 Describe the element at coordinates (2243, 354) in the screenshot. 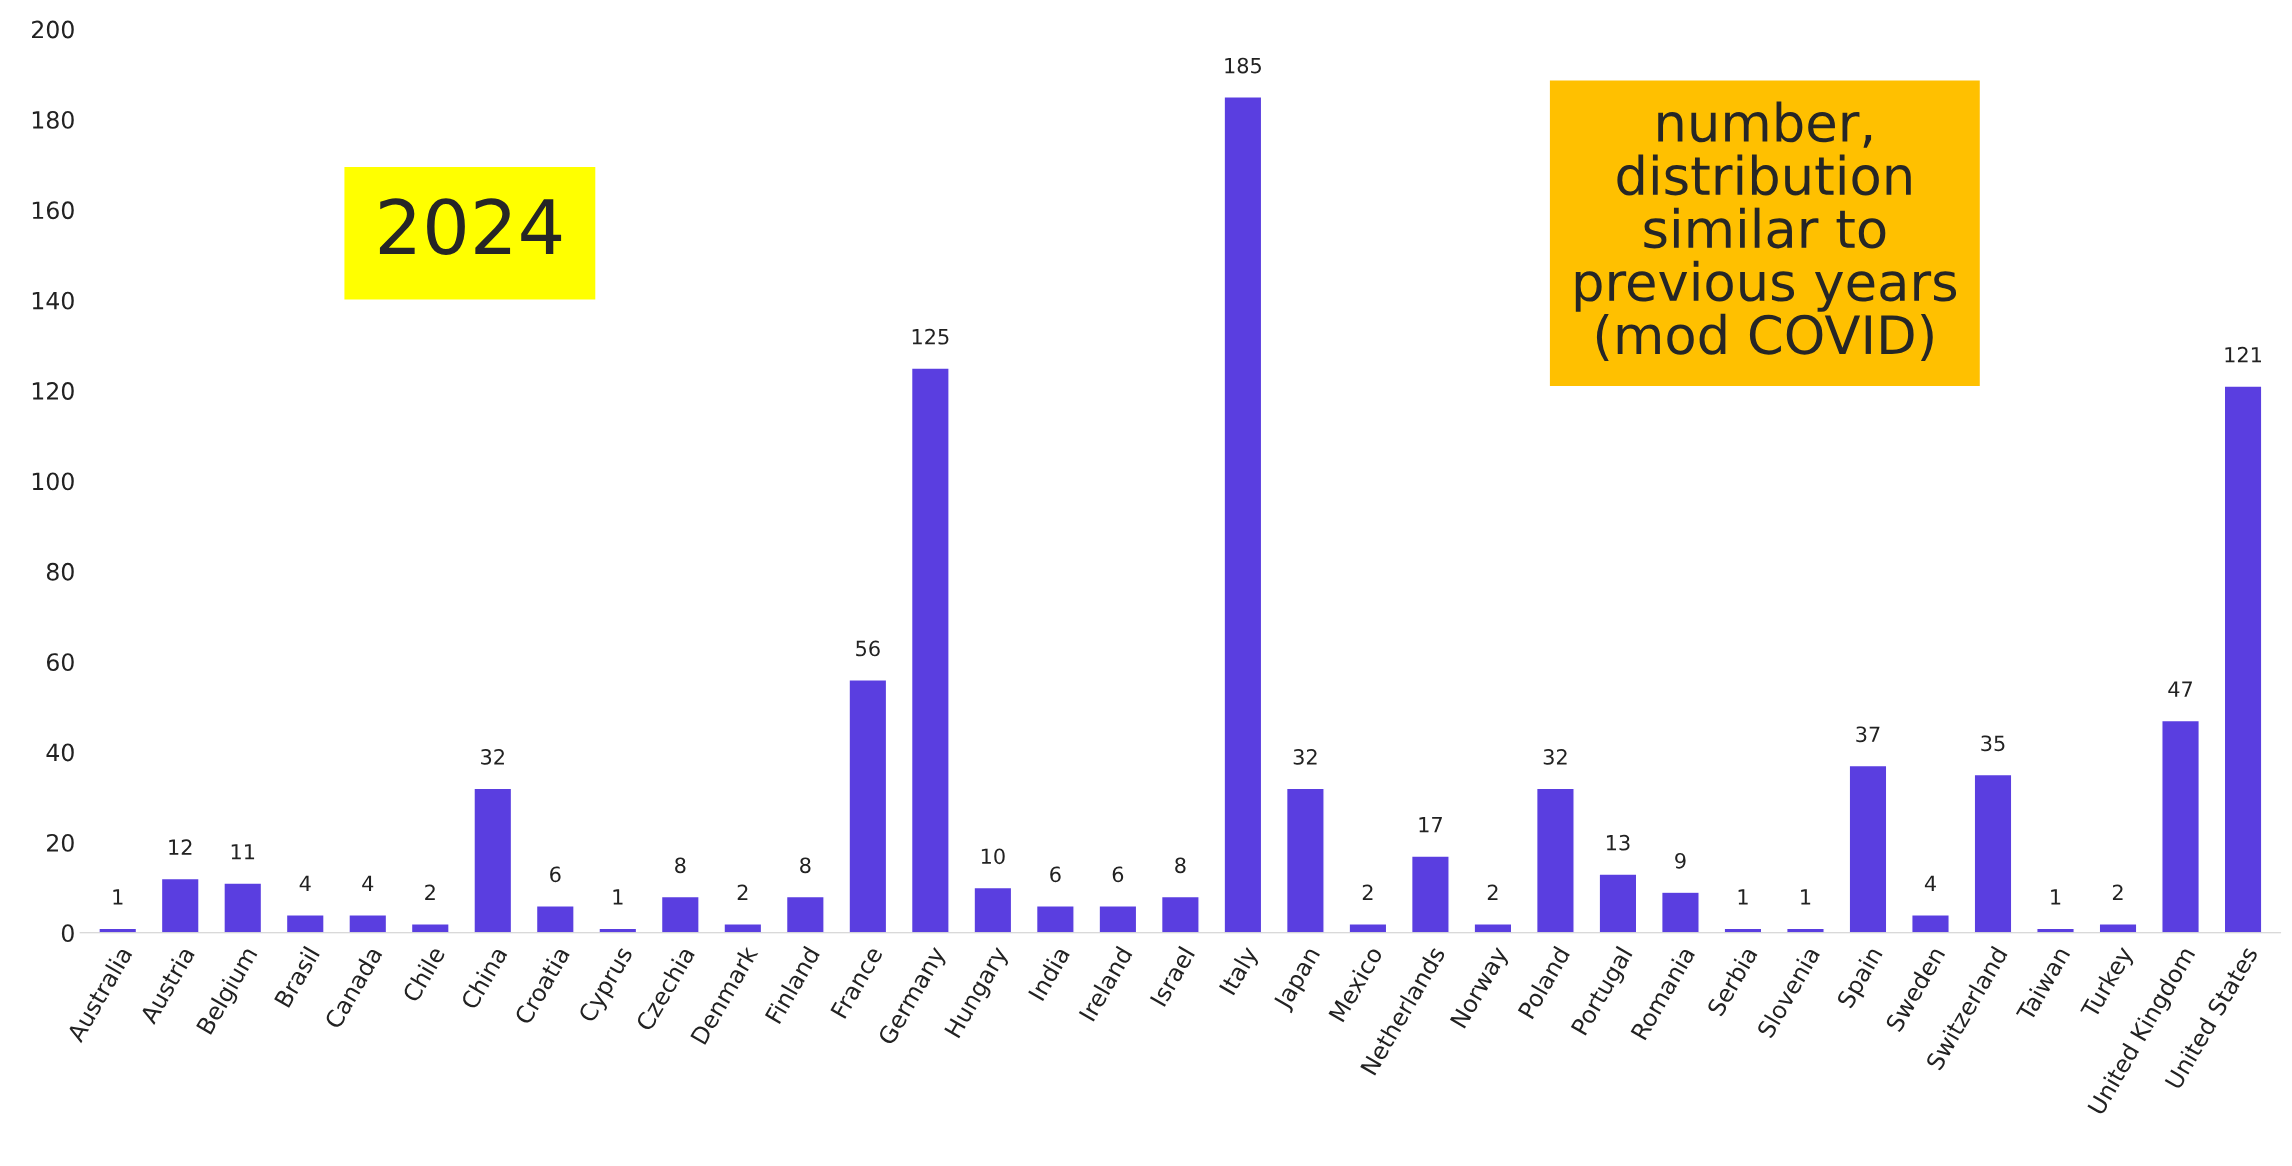

I see `data-label: 121` at that location.